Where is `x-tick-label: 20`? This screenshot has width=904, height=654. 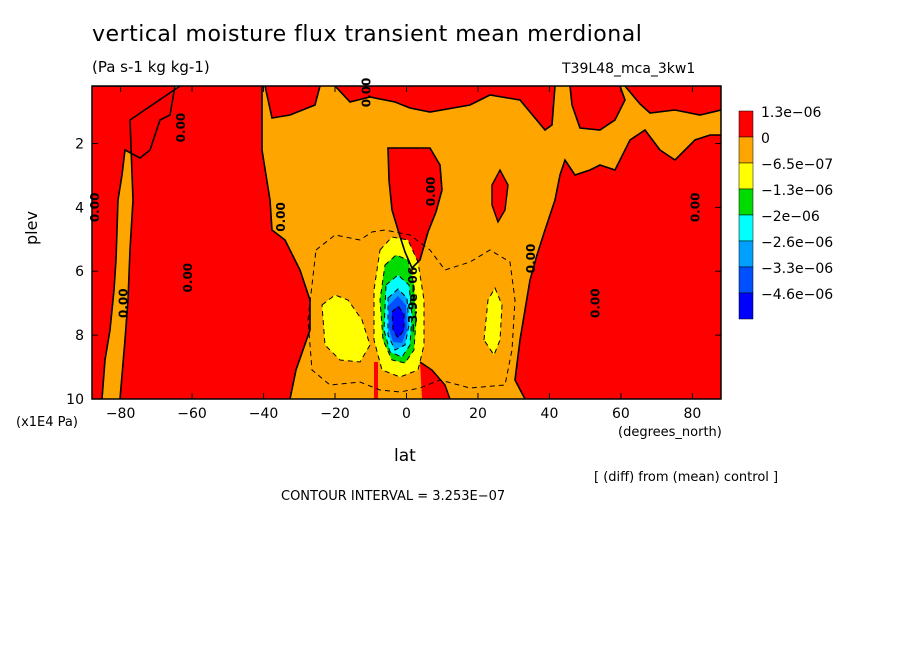
x-tick-label: 20 is located at coordinates (478, 414).